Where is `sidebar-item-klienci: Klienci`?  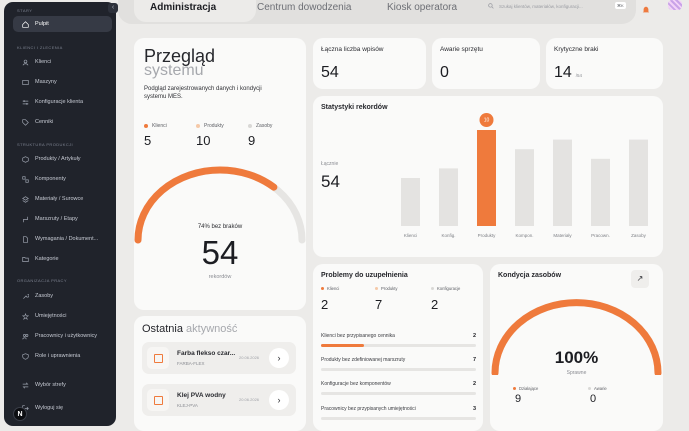 sidebar-item-klienci: Klienci is located at coordinates (62, 62).